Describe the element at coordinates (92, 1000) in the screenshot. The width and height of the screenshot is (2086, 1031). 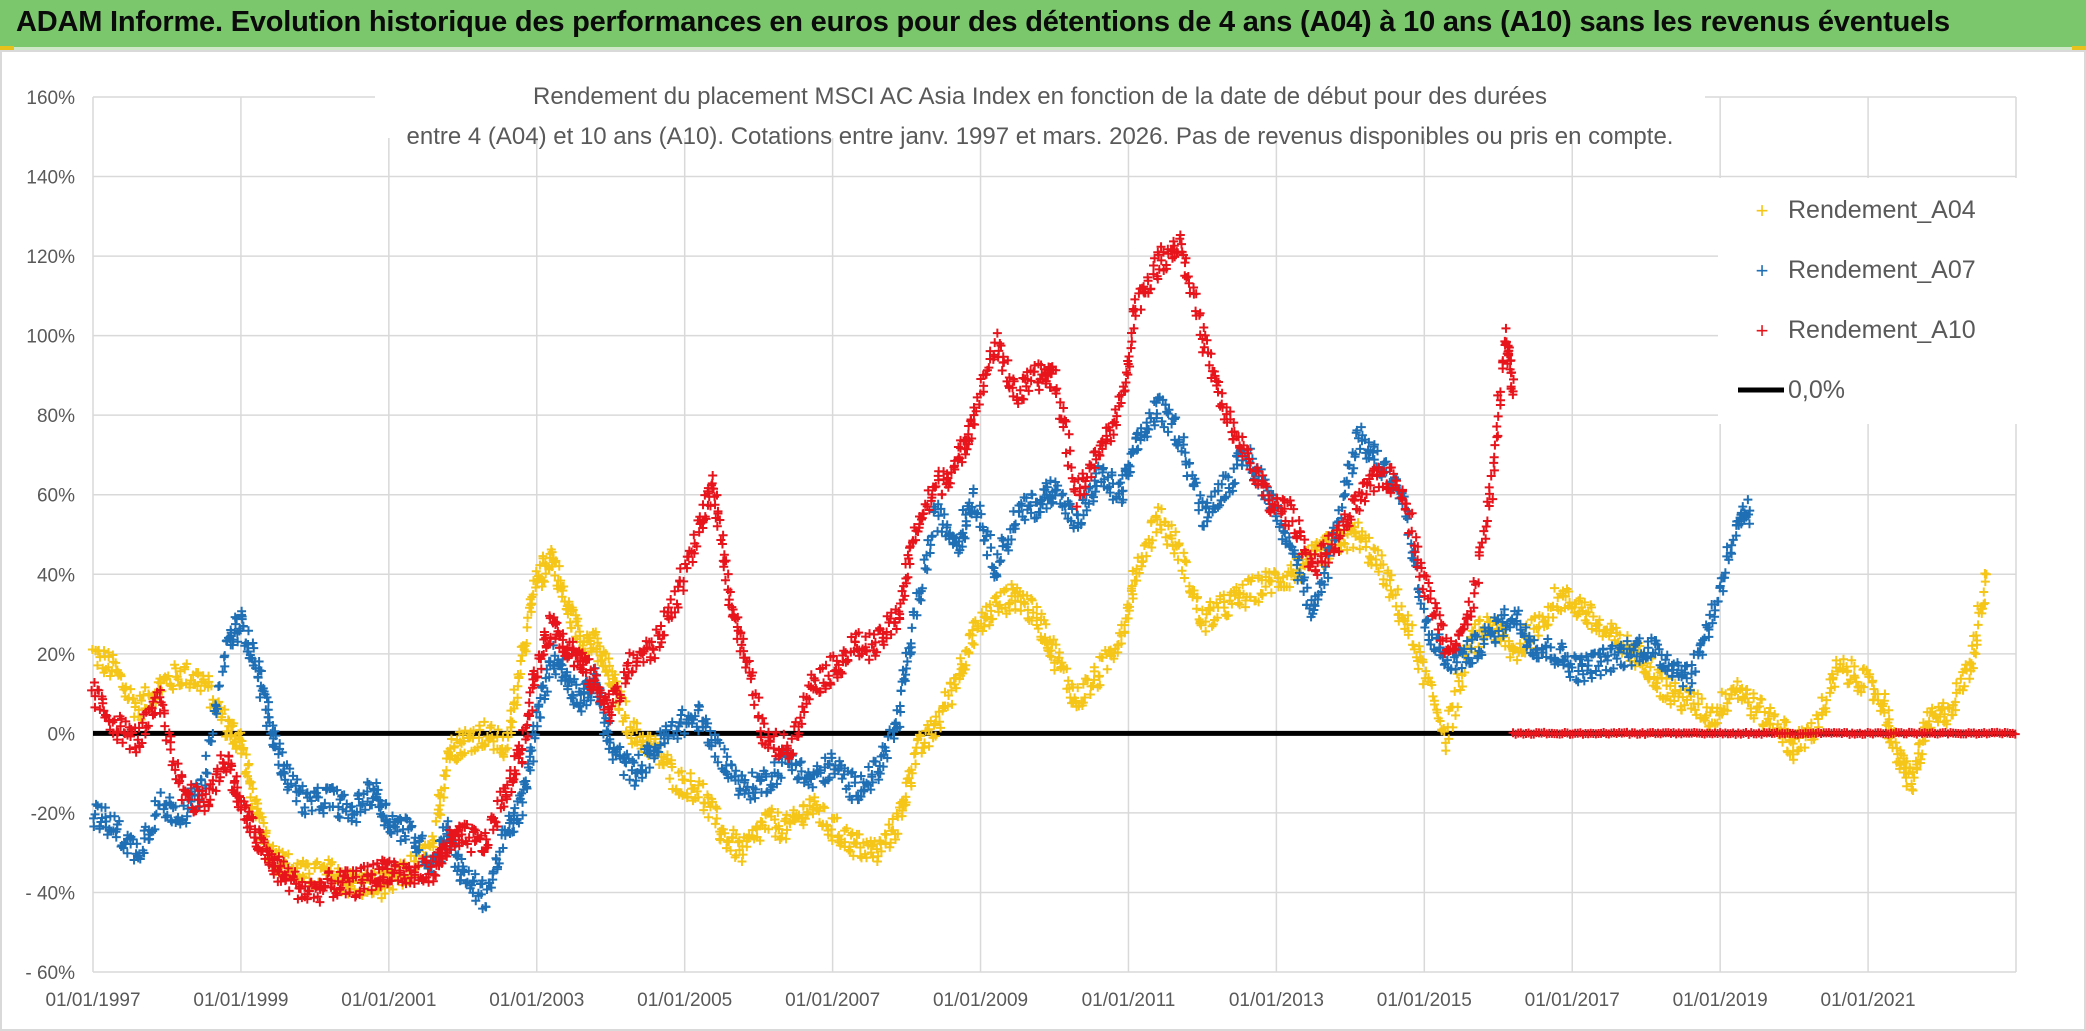
I see `x-tick-label: 01/01/1997` at that location.